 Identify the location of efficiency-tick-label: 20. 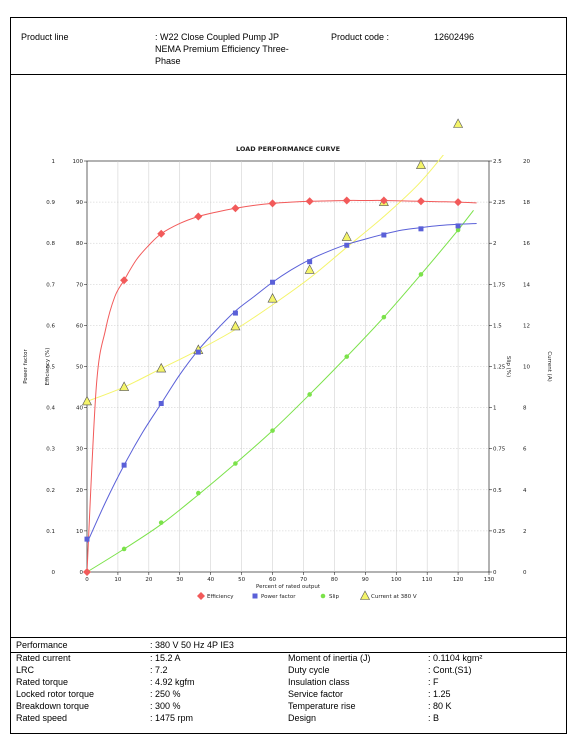
(79, 491).